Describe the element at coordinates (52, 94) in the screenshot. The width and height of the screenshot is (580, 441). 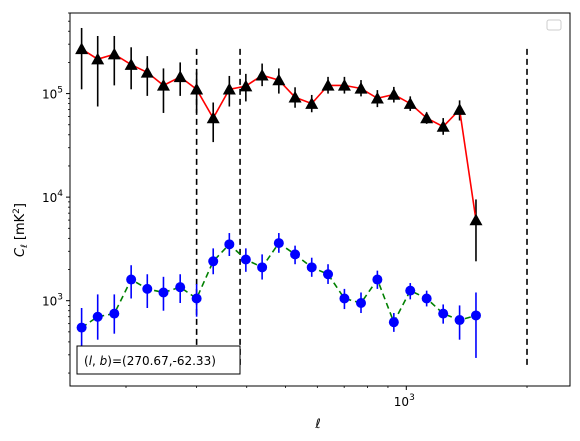
I see `y-tick-label-3: 10⁵` at that location.